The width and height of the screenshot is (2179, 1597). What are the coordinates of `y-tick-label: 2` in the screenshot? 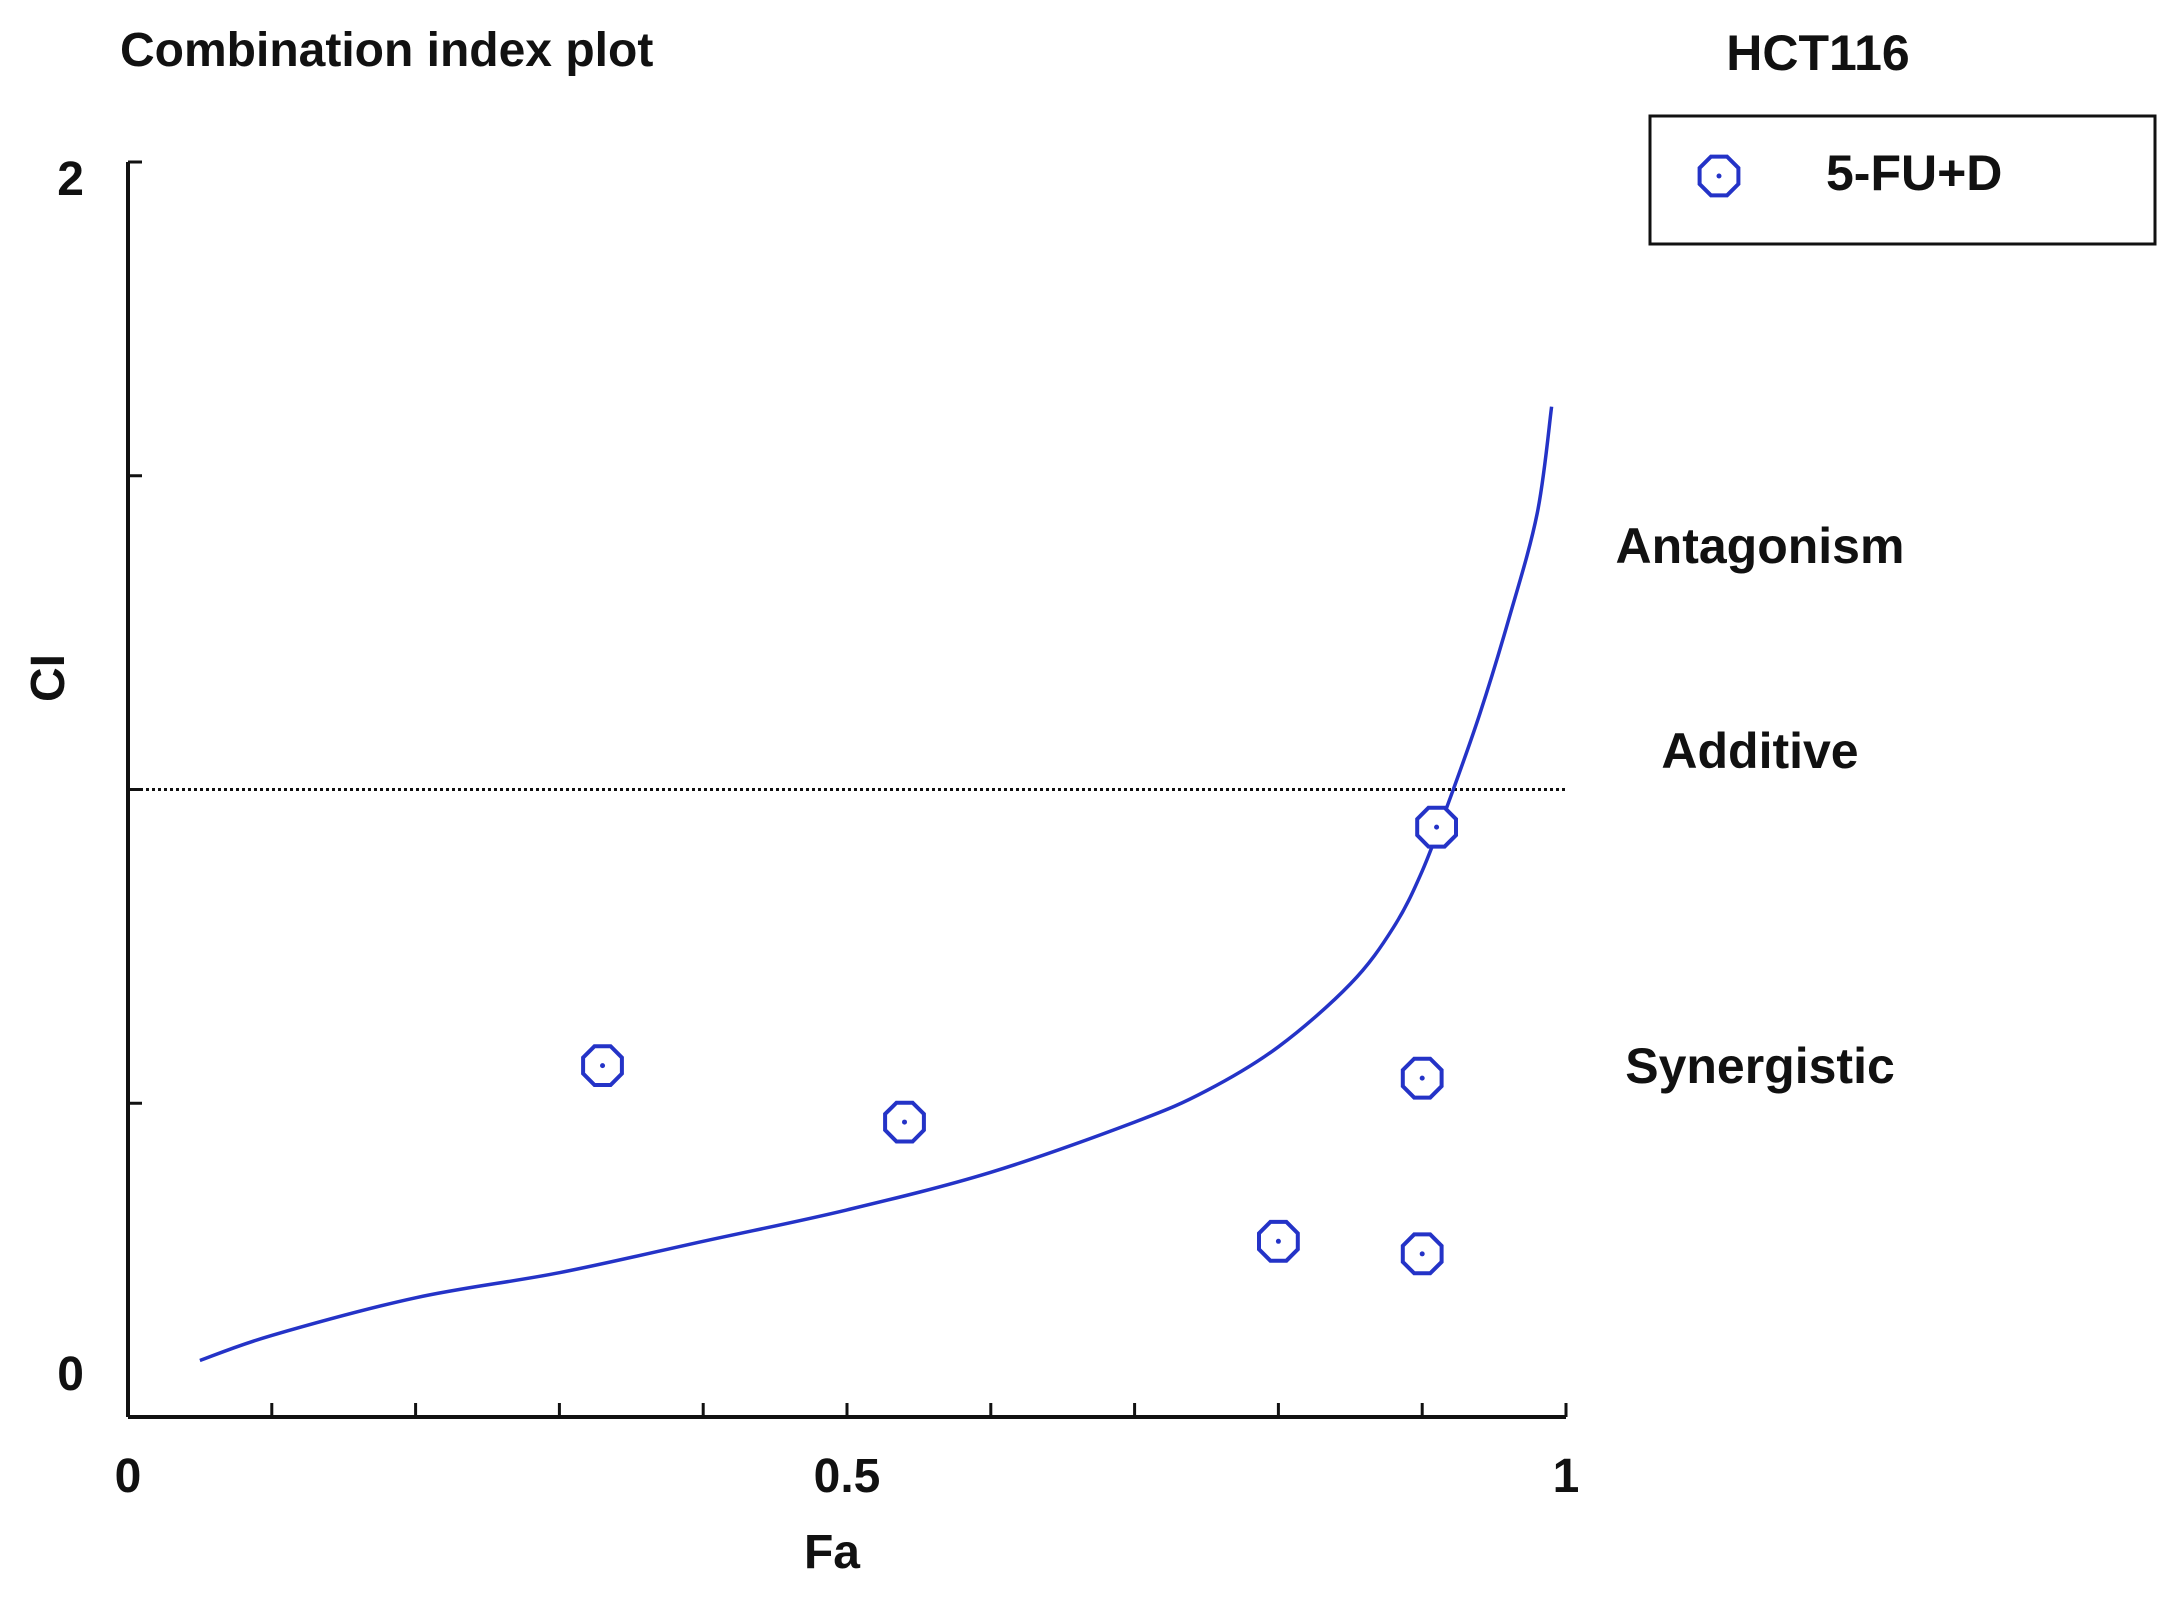 It's located at (70, 179).